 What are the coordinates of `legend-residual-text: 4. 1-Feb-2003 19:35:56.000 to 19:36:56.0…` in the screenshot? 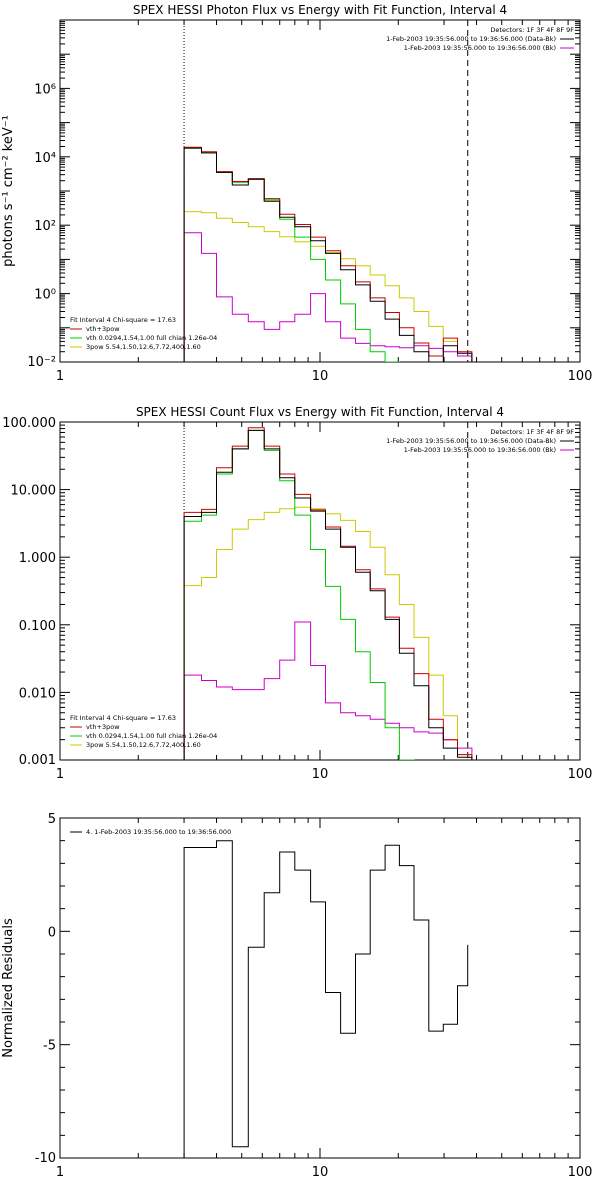 It's located at (158, 832).